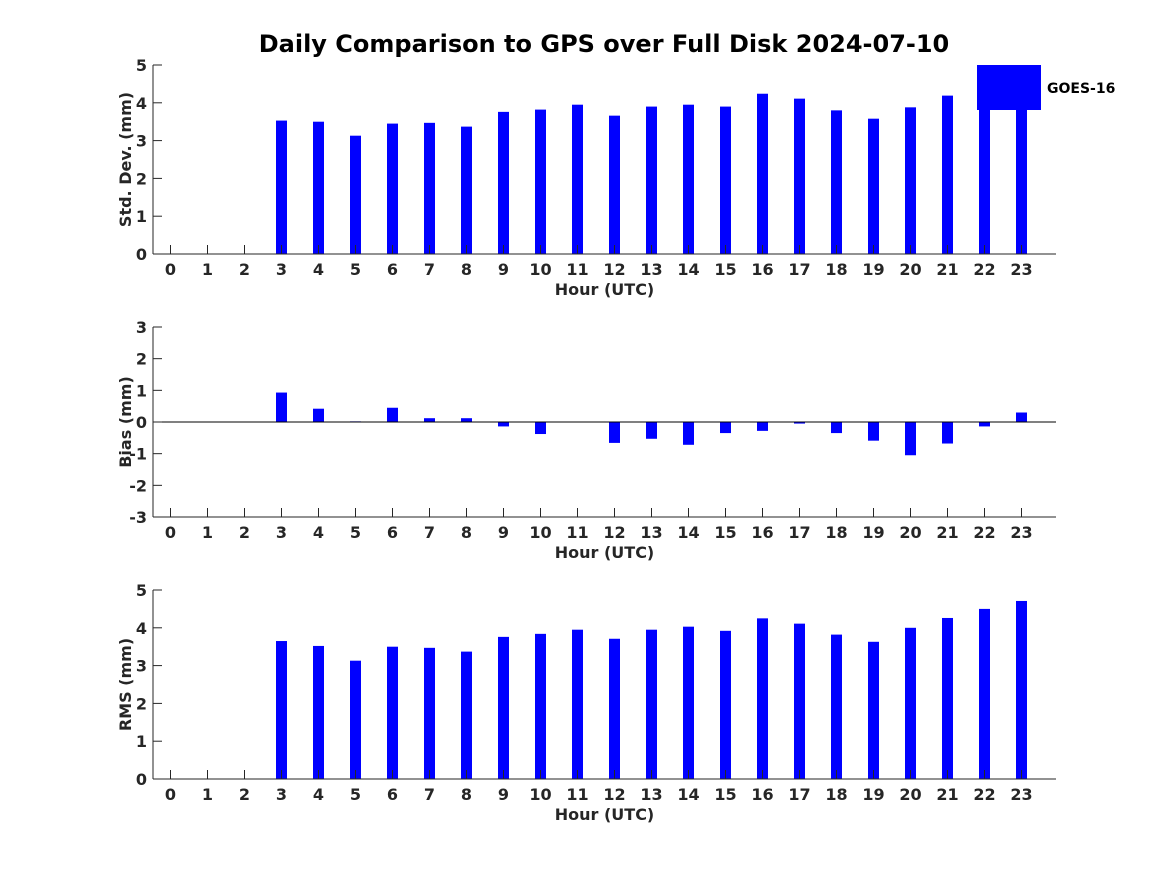 This screenshot has width=1167, height=875. What do you see at coordinates (614, 532) in the screenshot?
I see `bias-xtick-label: 12` at bounding box center [614, 532].